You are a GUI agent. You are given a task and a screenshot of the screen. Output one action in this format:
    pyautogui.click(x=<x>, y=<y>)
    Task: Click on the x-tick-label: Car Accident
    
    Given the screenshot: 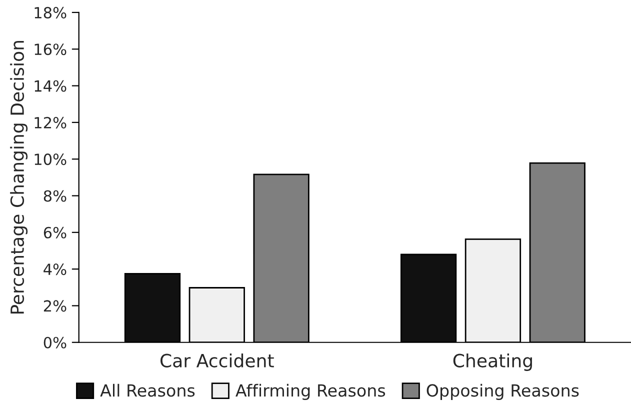 What is the action you would take?
    pyautogui.click(x=217, y=360)
    